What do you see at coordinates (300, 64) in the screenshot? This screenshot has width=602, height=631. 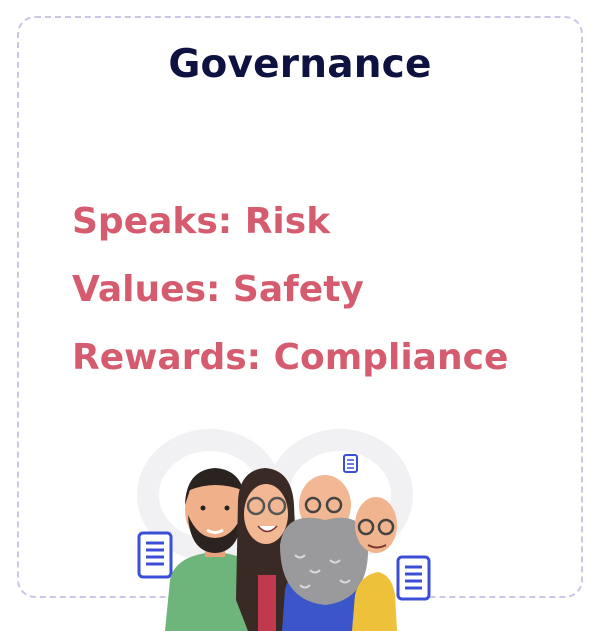 I see `card-title: Governance` at bounding box center [300, 64].